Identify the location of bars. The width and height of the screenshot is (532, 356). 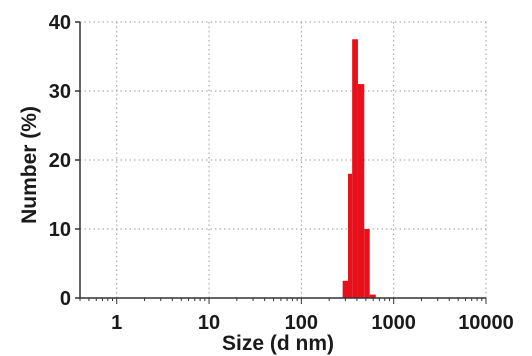
(359, 168).